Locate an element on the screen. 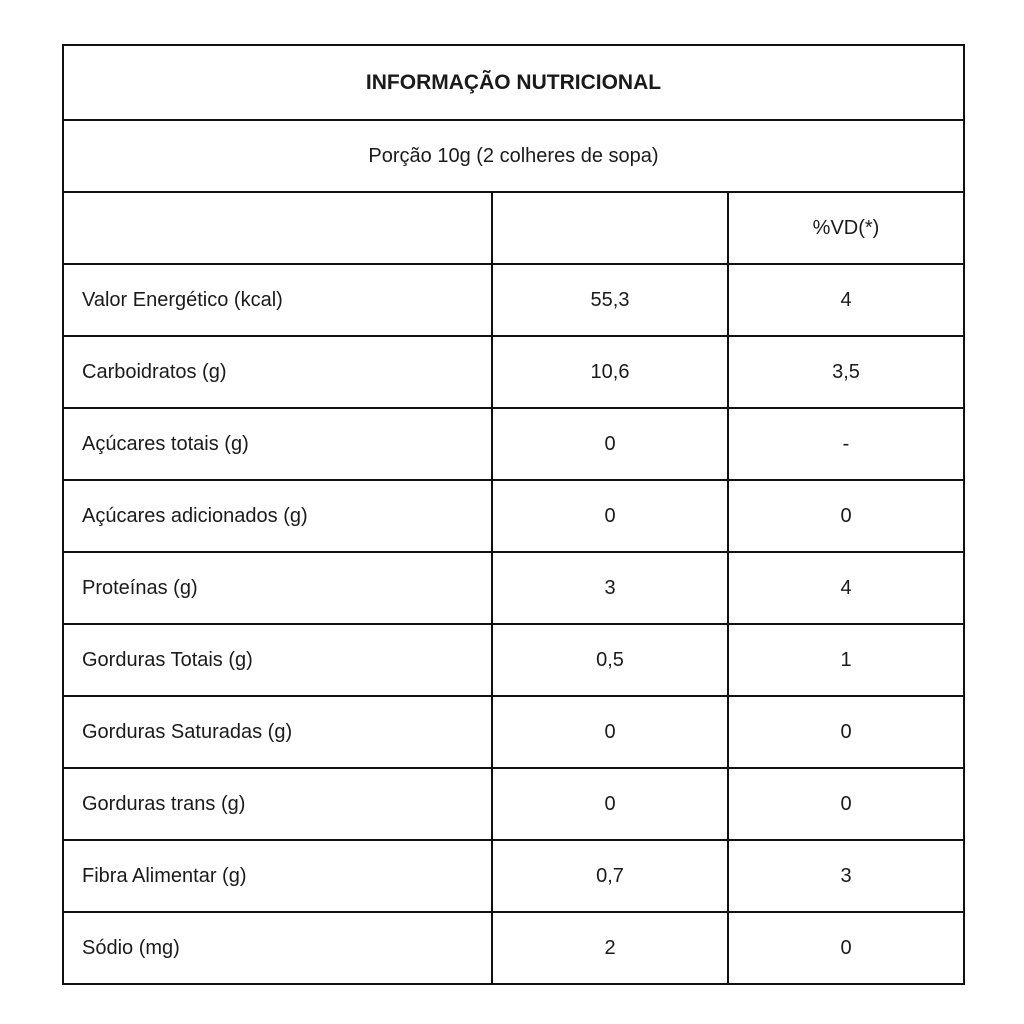 This screenshot has height=1024, width=1024. header-row: %VD(*) is located at coordinates (513, 228).